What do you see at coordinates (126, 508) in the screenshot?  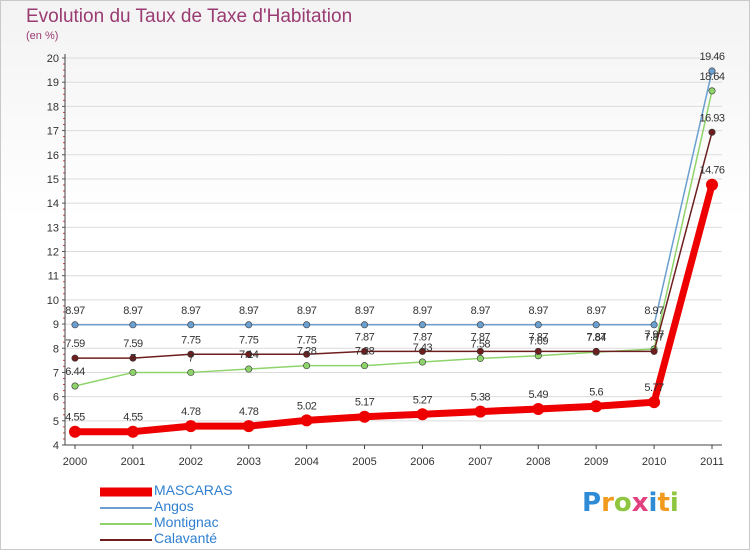 I see `legend-swatch-angos` at bounding box center [126, 508].